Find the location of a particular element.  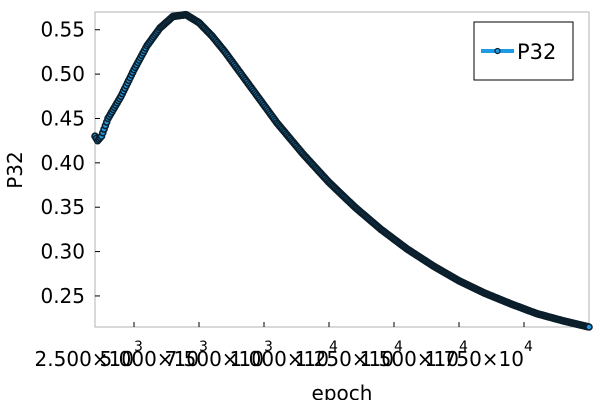

x-axis-label: epoch is located at coordinates (342, 390).